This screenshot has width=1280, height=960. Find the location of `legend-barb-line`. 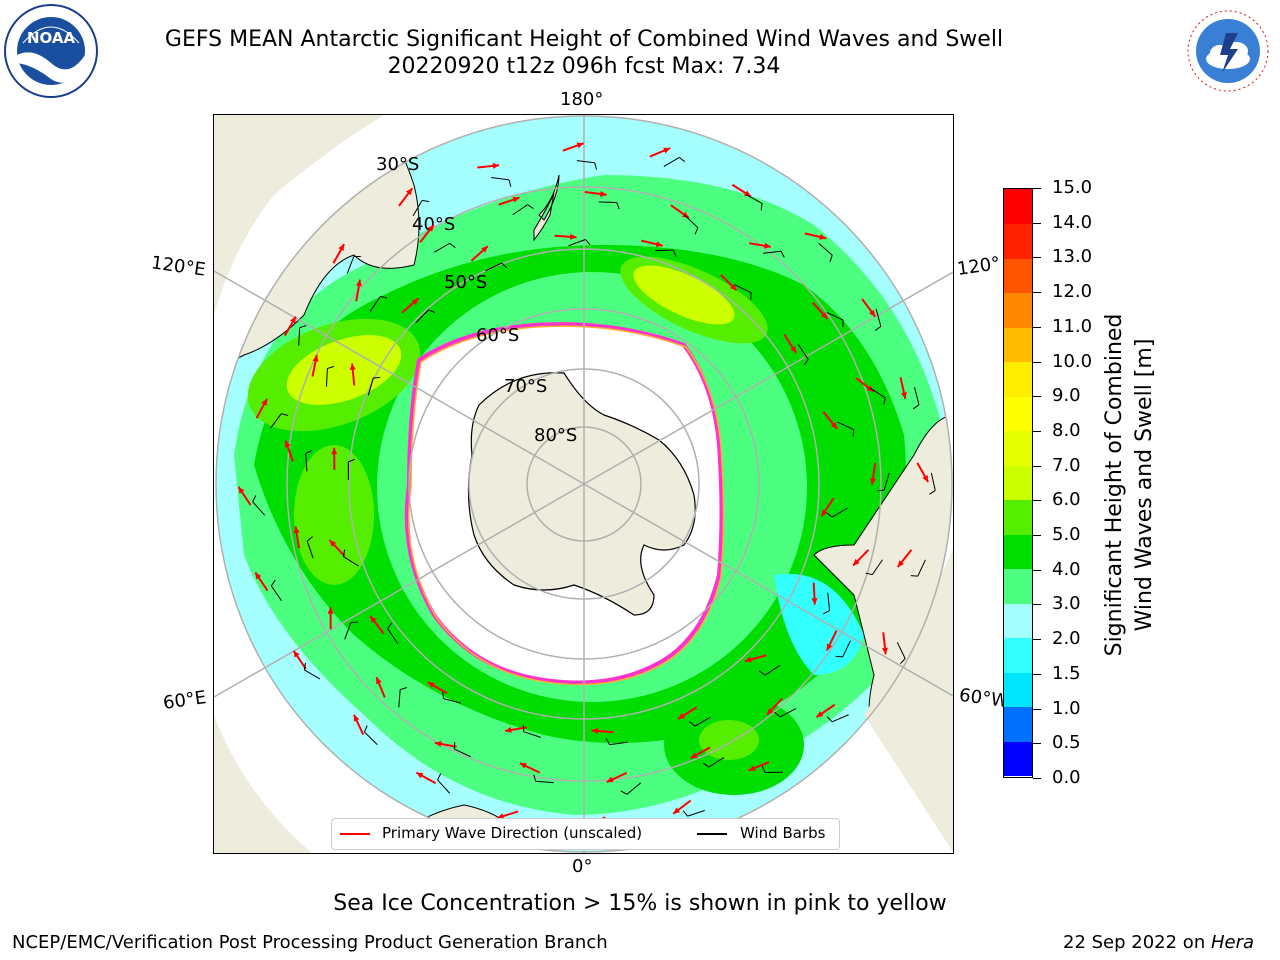

legend-barb-line is located at coordinates (712, 834).